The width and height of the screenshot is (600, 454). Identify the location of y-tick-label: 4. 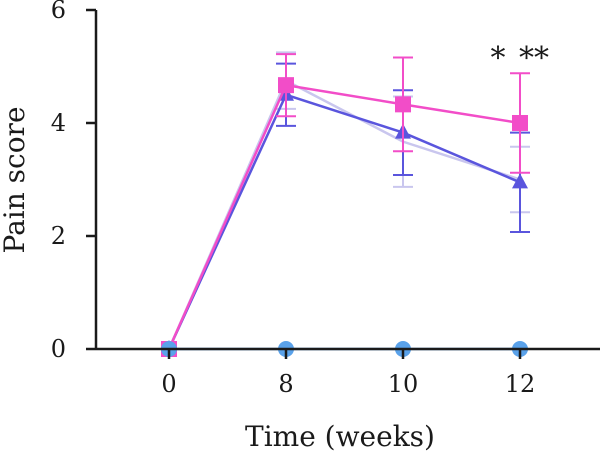
(58, 123).